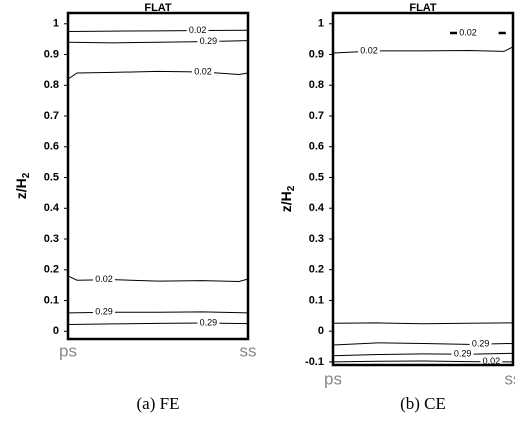 The width and height of the screenshot is (515, 432). What do you see at coordinates (314, 362) in the screenshot?
I see `y-tick-label: -0.1` at bounding box center [314, 362].